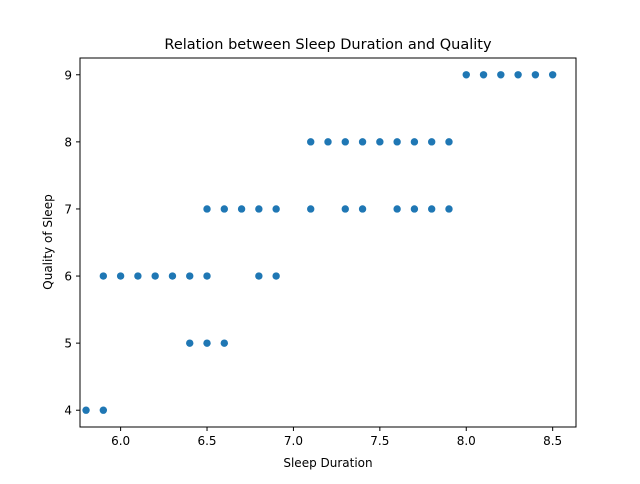 The width and height of the screenshot is (640, 484). I want to click on y-tick-label: 6, so click(68, 277).